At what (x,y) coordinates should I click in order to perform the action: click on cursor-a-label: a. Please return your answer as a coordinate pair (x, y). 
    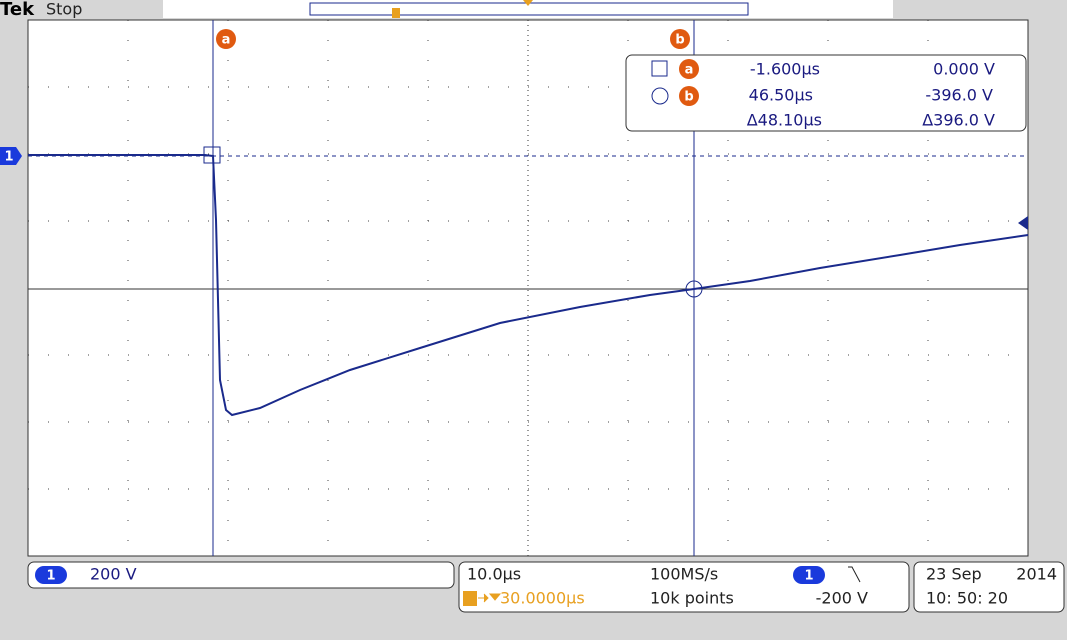
    Looking at the image, I should click on (226, 40).